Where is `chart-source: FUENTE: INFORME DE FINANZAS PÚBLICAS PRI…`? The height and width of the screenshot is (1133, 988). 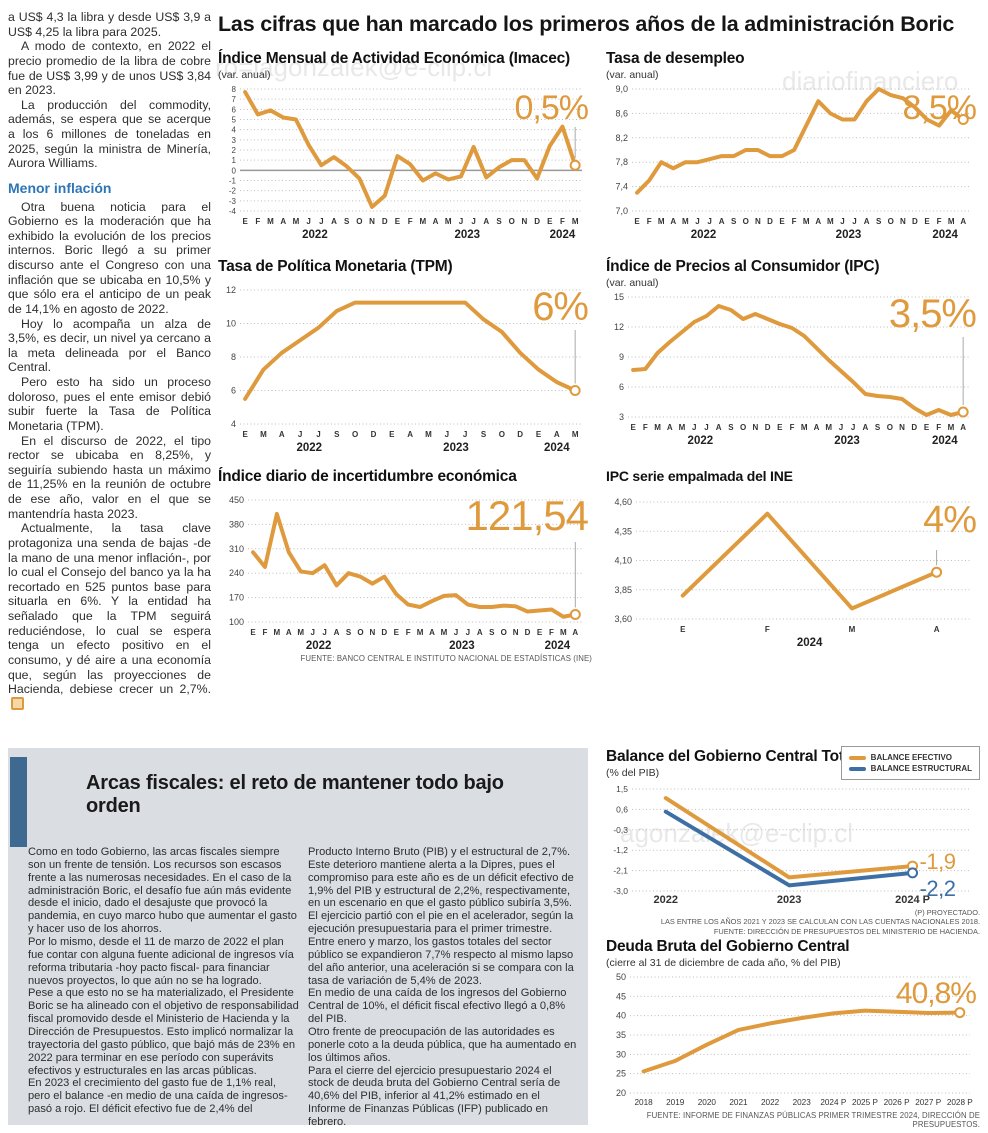
chart-source: FUENTE: INFORME DE FINANZAS PÚBLICAS PRI… is located at coordinates (813, 1120).